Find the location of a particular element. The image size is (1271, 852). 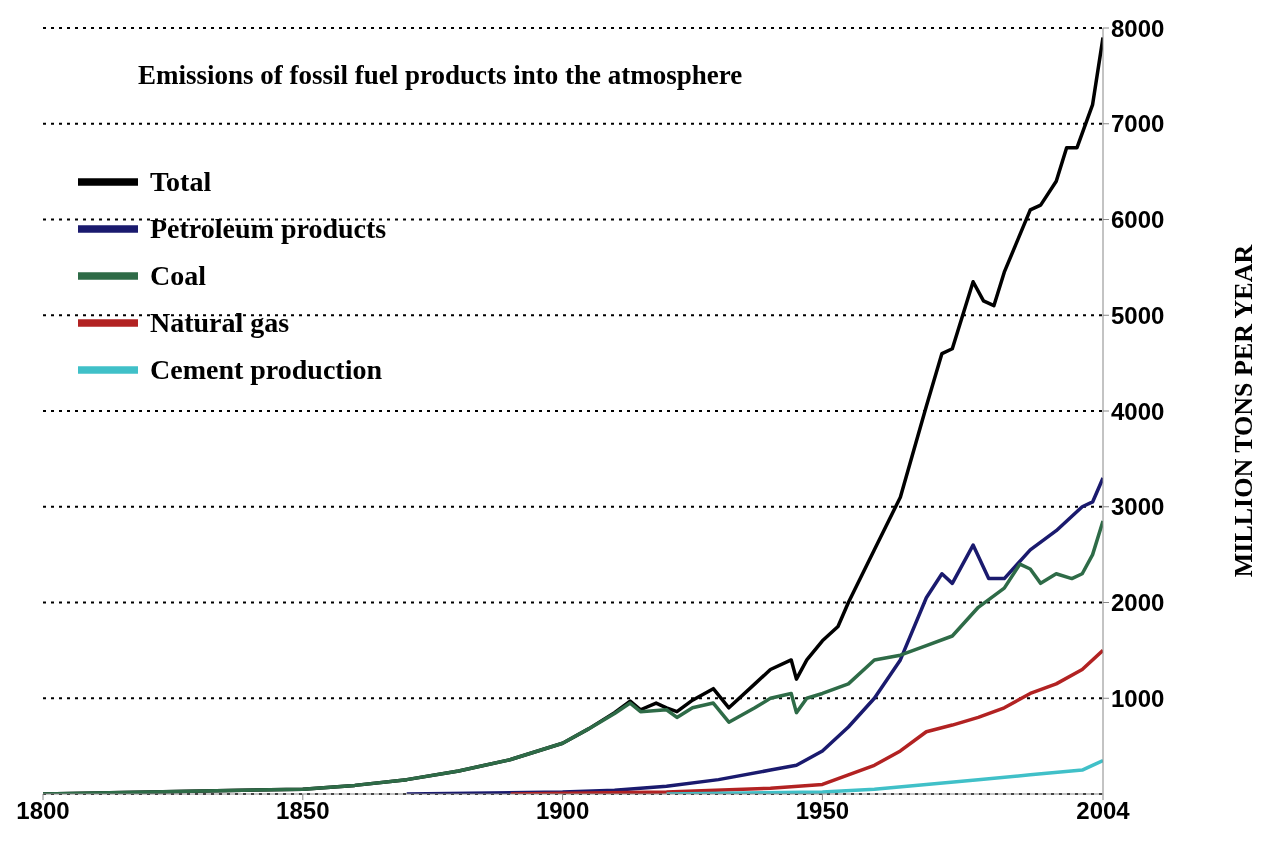

y-tick-label: 8000 is located at coordinates (1138, 28).